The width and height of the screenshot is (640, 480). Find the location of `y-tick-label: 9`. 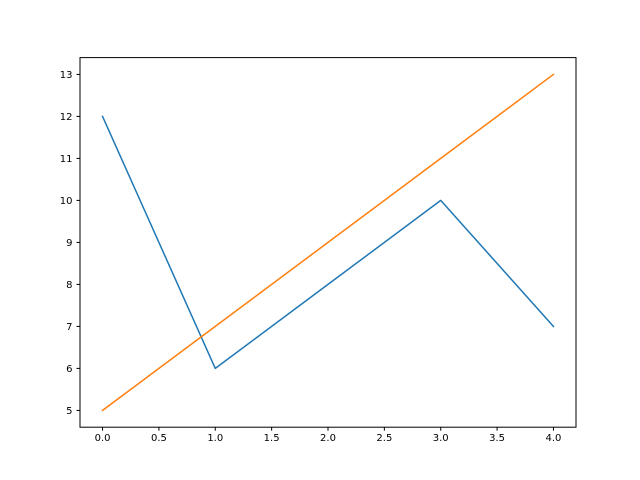

y-tick-label: 9 is located at coordinates (69, 243).